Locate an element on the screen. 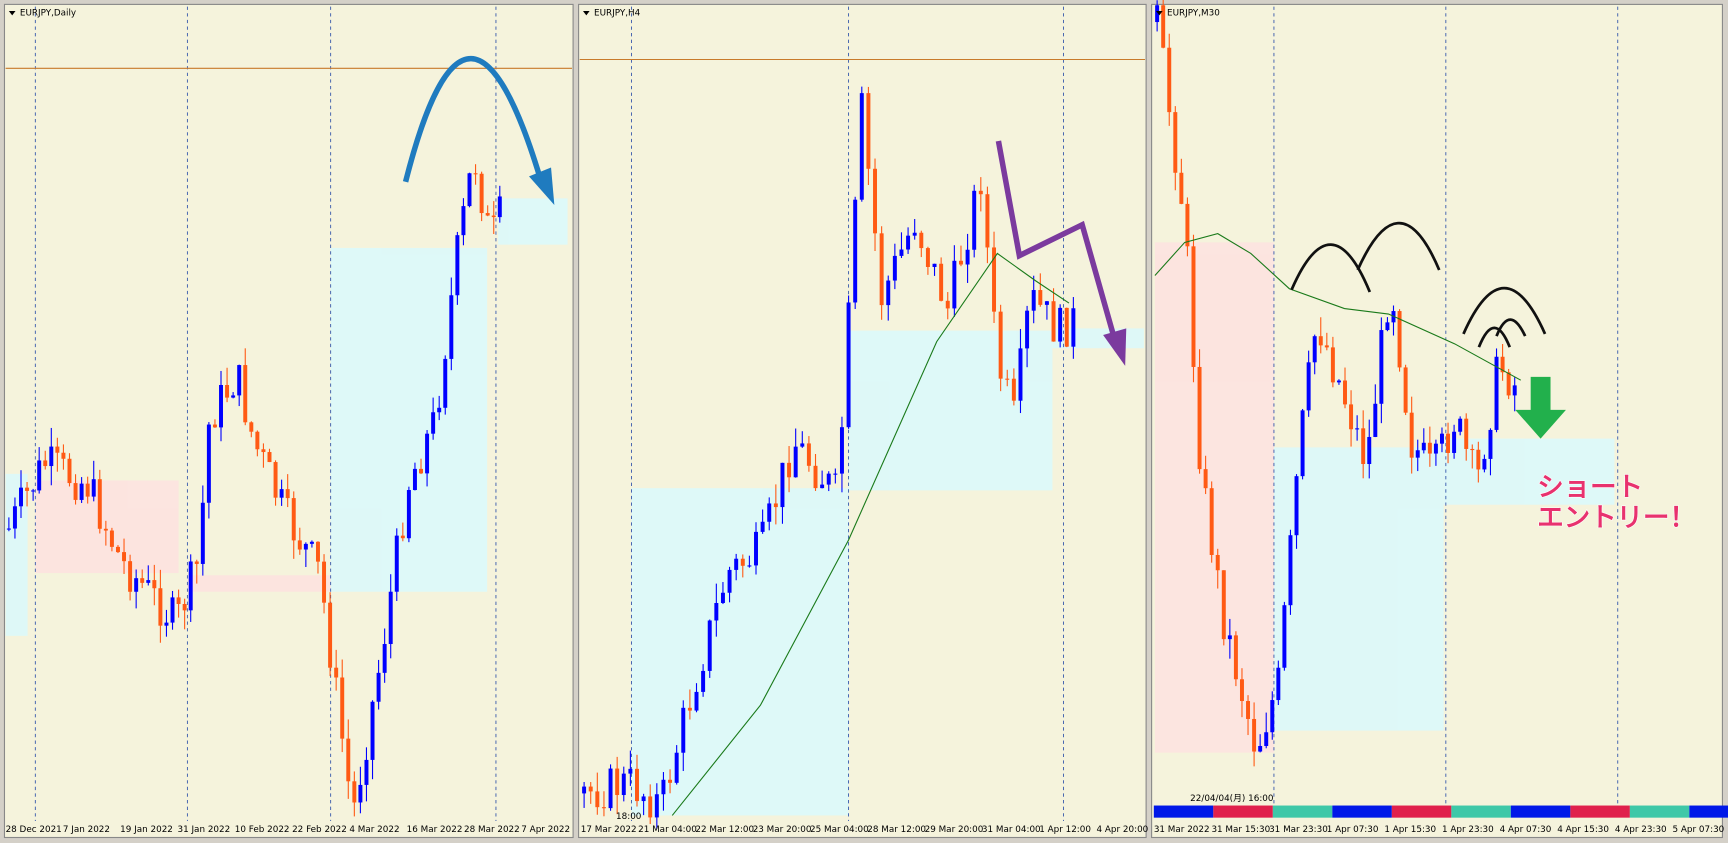  x-label: 7 Apr 2022 is located at coordinates (545, 830).